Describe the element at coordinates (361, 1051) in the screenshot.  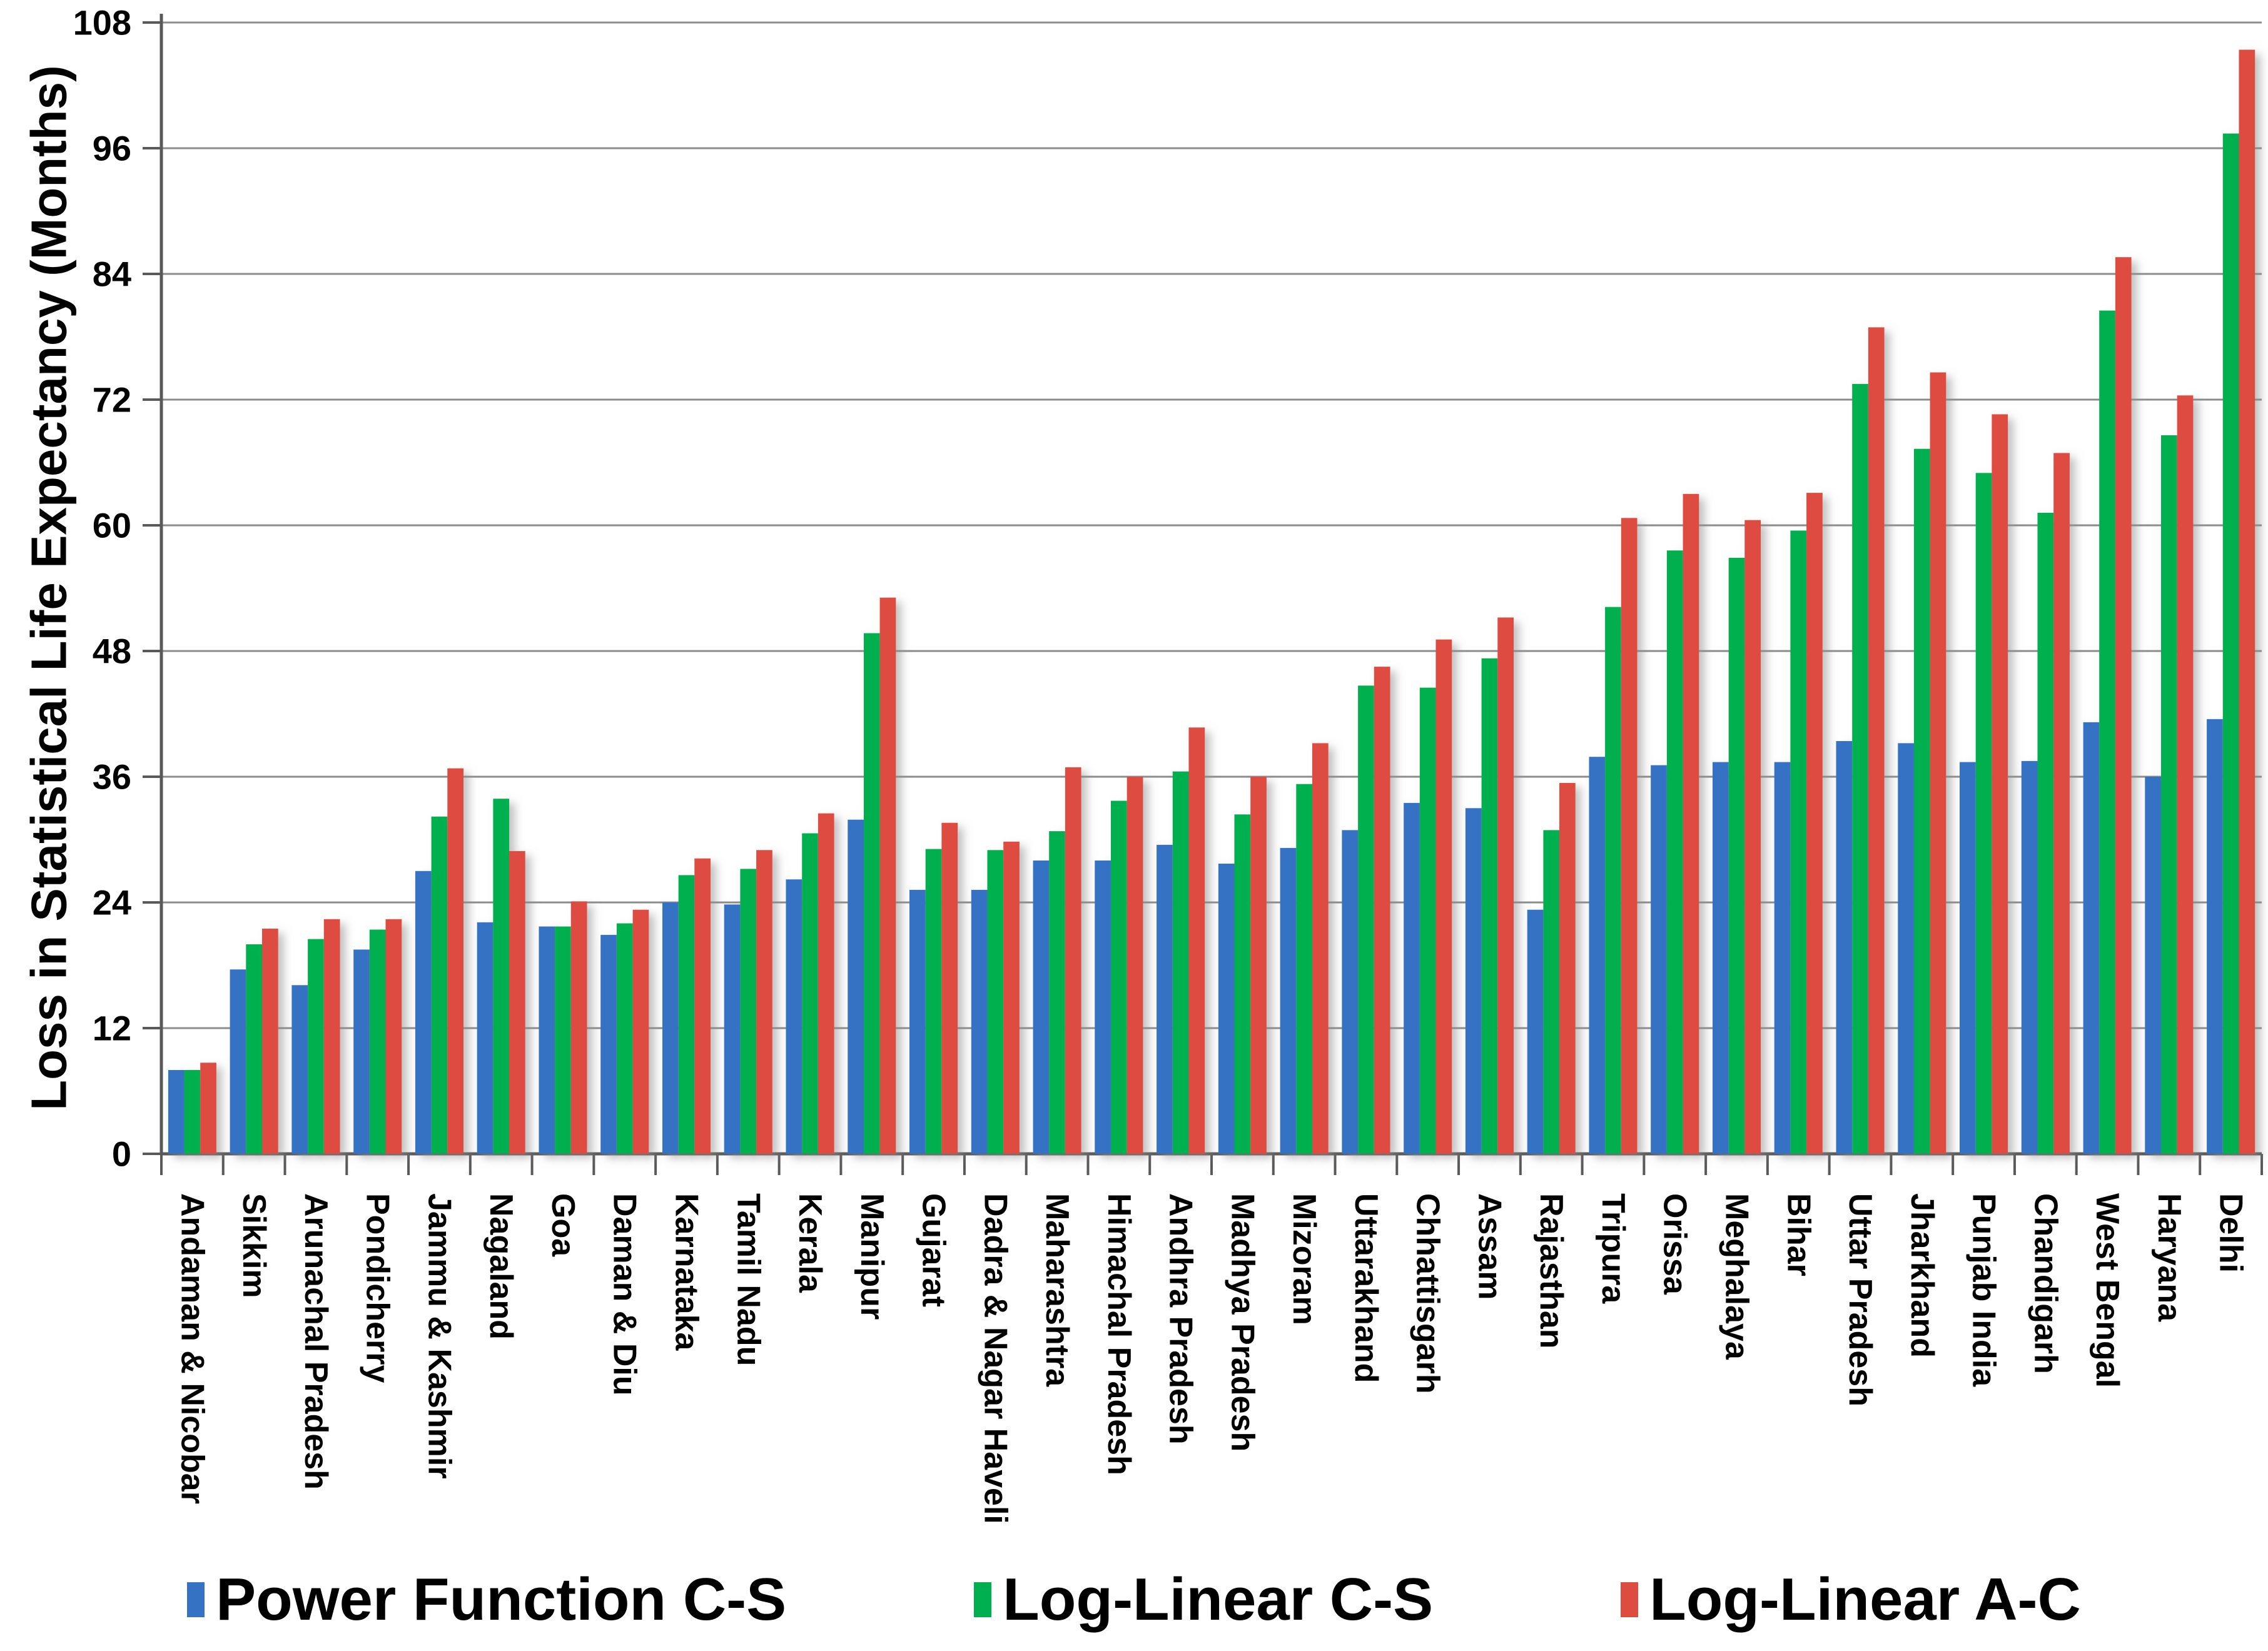
I see `bar-power-function-c-s-pondicherry` at that location.